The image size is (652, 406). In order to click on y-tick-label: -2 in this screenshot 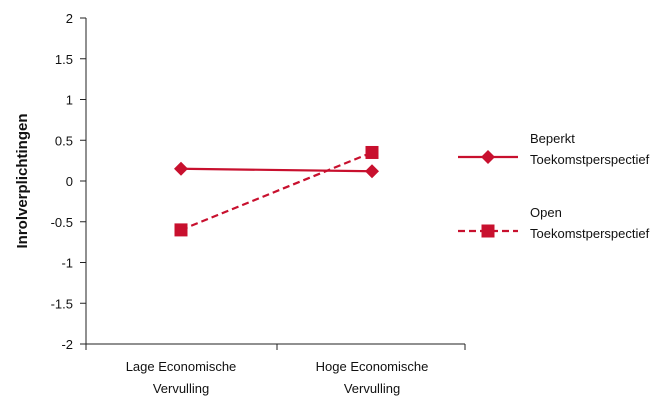, I will do `click(67, 344)`.